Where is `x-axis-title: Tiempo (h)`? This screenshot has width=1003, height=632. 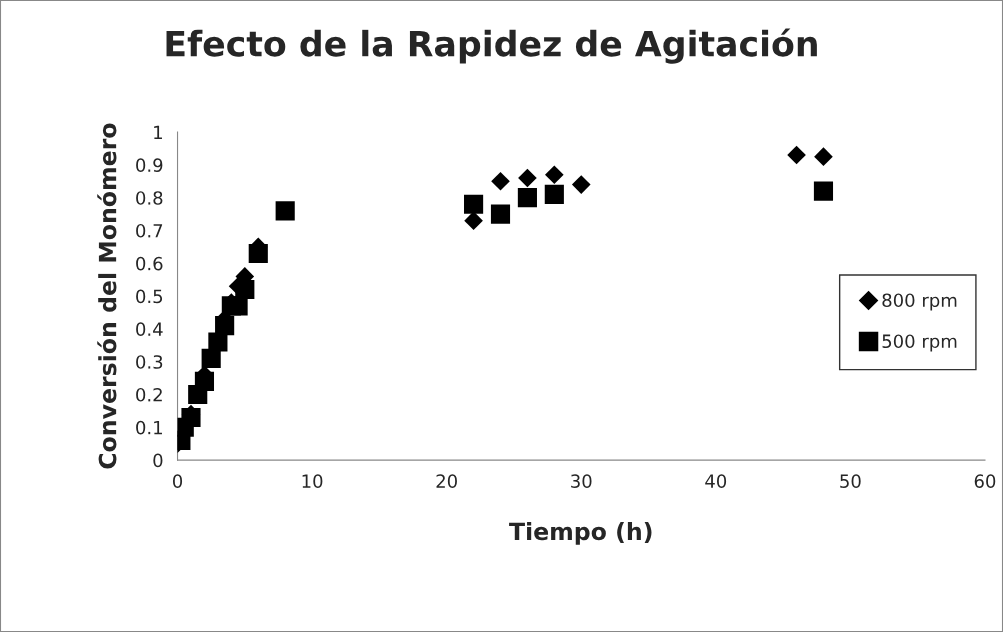 x-axis-title: Tiempo (h) is located at coordinates (580, 533).